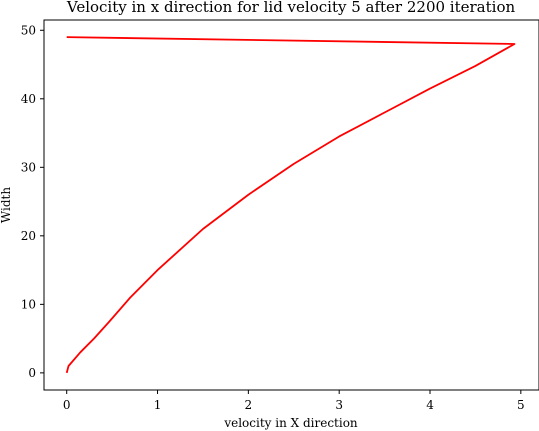 The image size is (539, 431). What do you see at coordinates (28, 30) in the screenshot?
I see `y-tick-label: 50` at bounding box center [28, 30].